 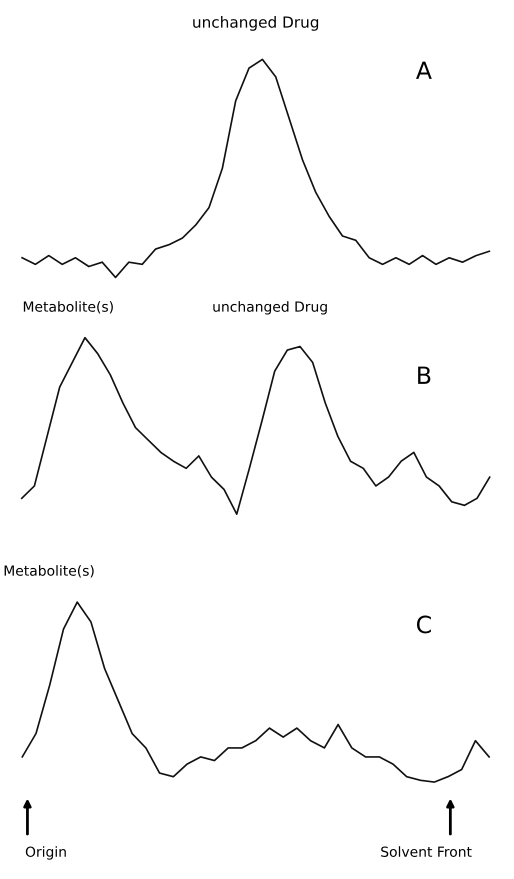 I want to click on text: Solvent Front, so click(x=426, y=851).